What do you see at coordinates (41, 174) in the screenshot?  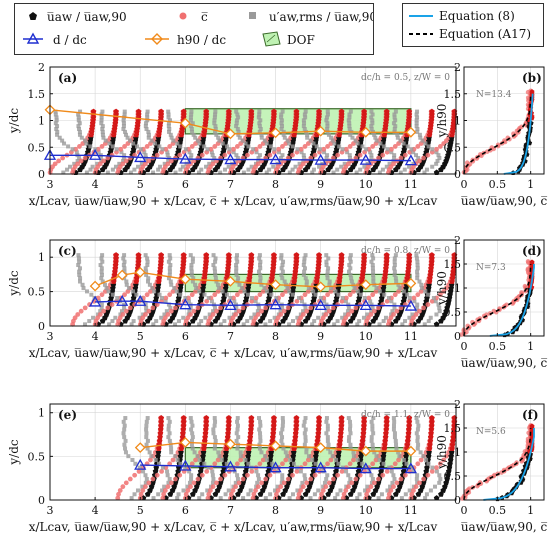 I see `y-tick-label: 0` at bounding box center [41, 174].